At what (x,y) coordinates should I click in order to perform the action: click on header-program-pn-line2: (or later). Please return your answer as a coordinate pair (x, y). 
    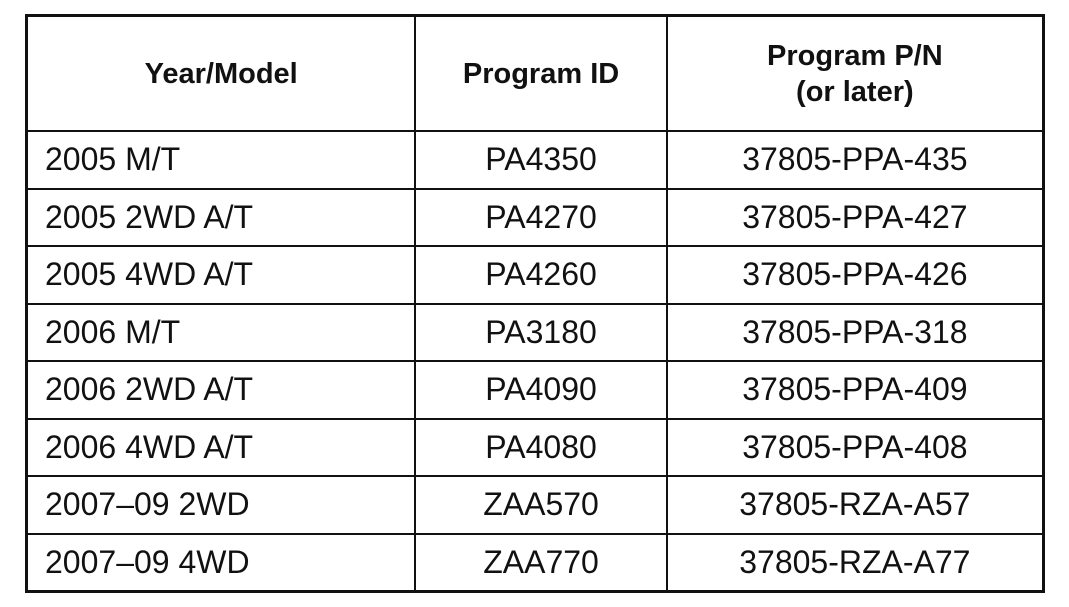
    Looking at the image, I should click on (855, 91).